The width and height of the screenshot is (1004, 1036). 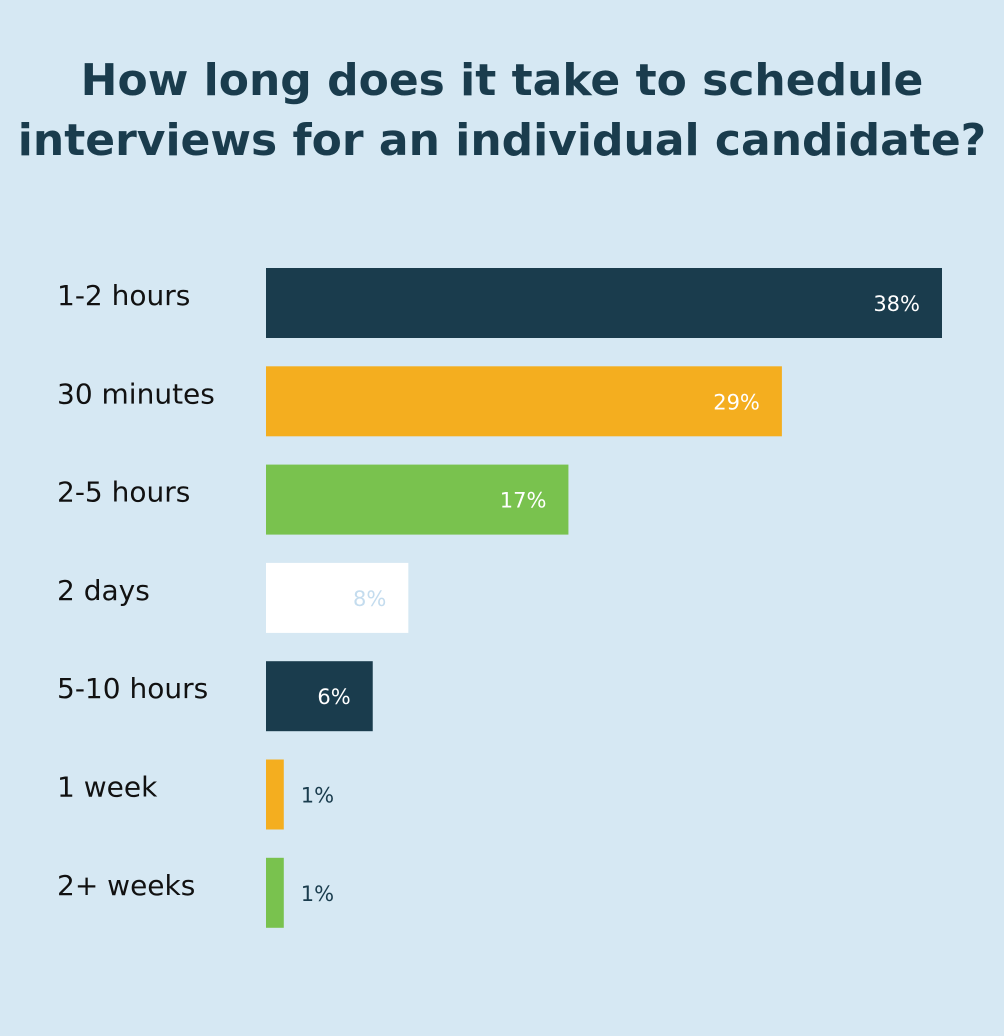 I want to click on value-label: 17%, so click(x=523, y=501).